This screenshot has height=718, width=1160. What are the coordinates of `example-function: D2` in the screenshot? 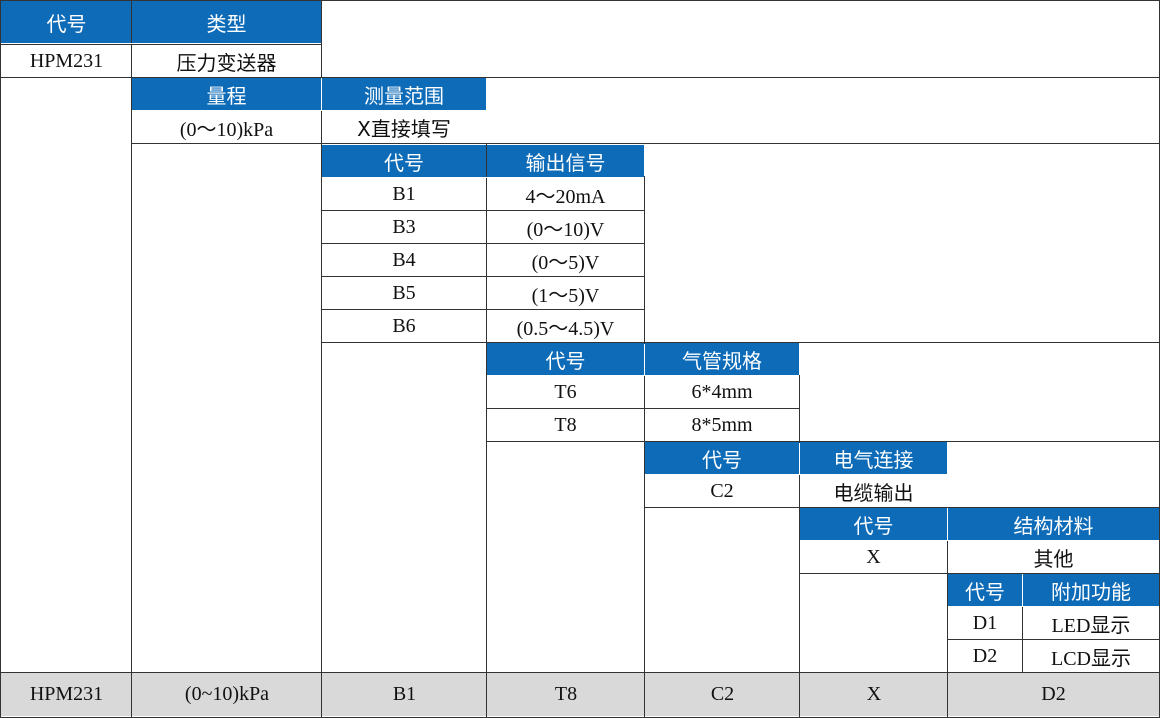 It's located at (1053, 694).